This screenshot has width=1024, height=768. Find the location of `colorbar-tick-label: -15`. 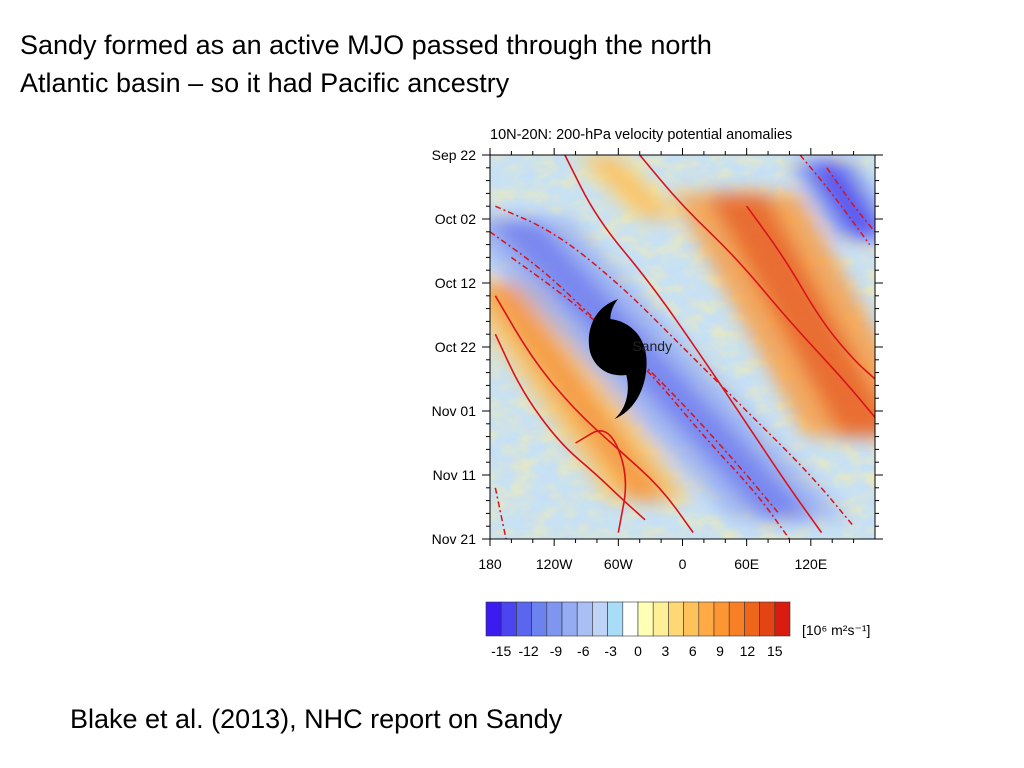

colorbar-tick-label: -15 is located at coordinates (501, 651).